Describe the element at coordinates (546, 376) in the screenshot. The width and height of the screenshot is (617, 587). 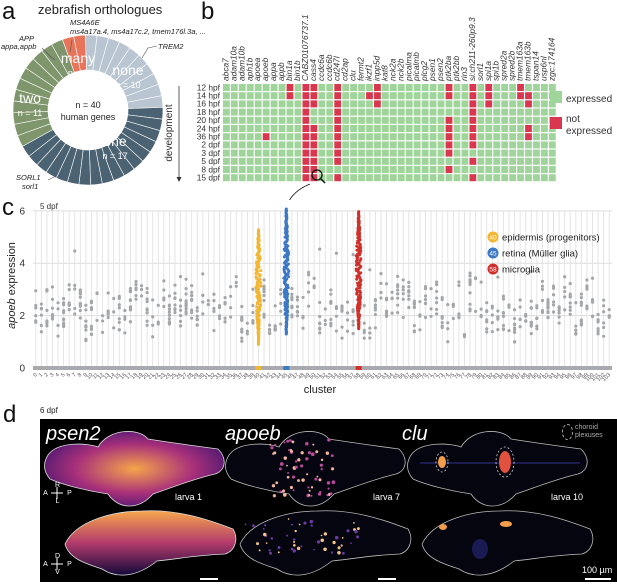
I see `x-tick-label: 92` at that location.